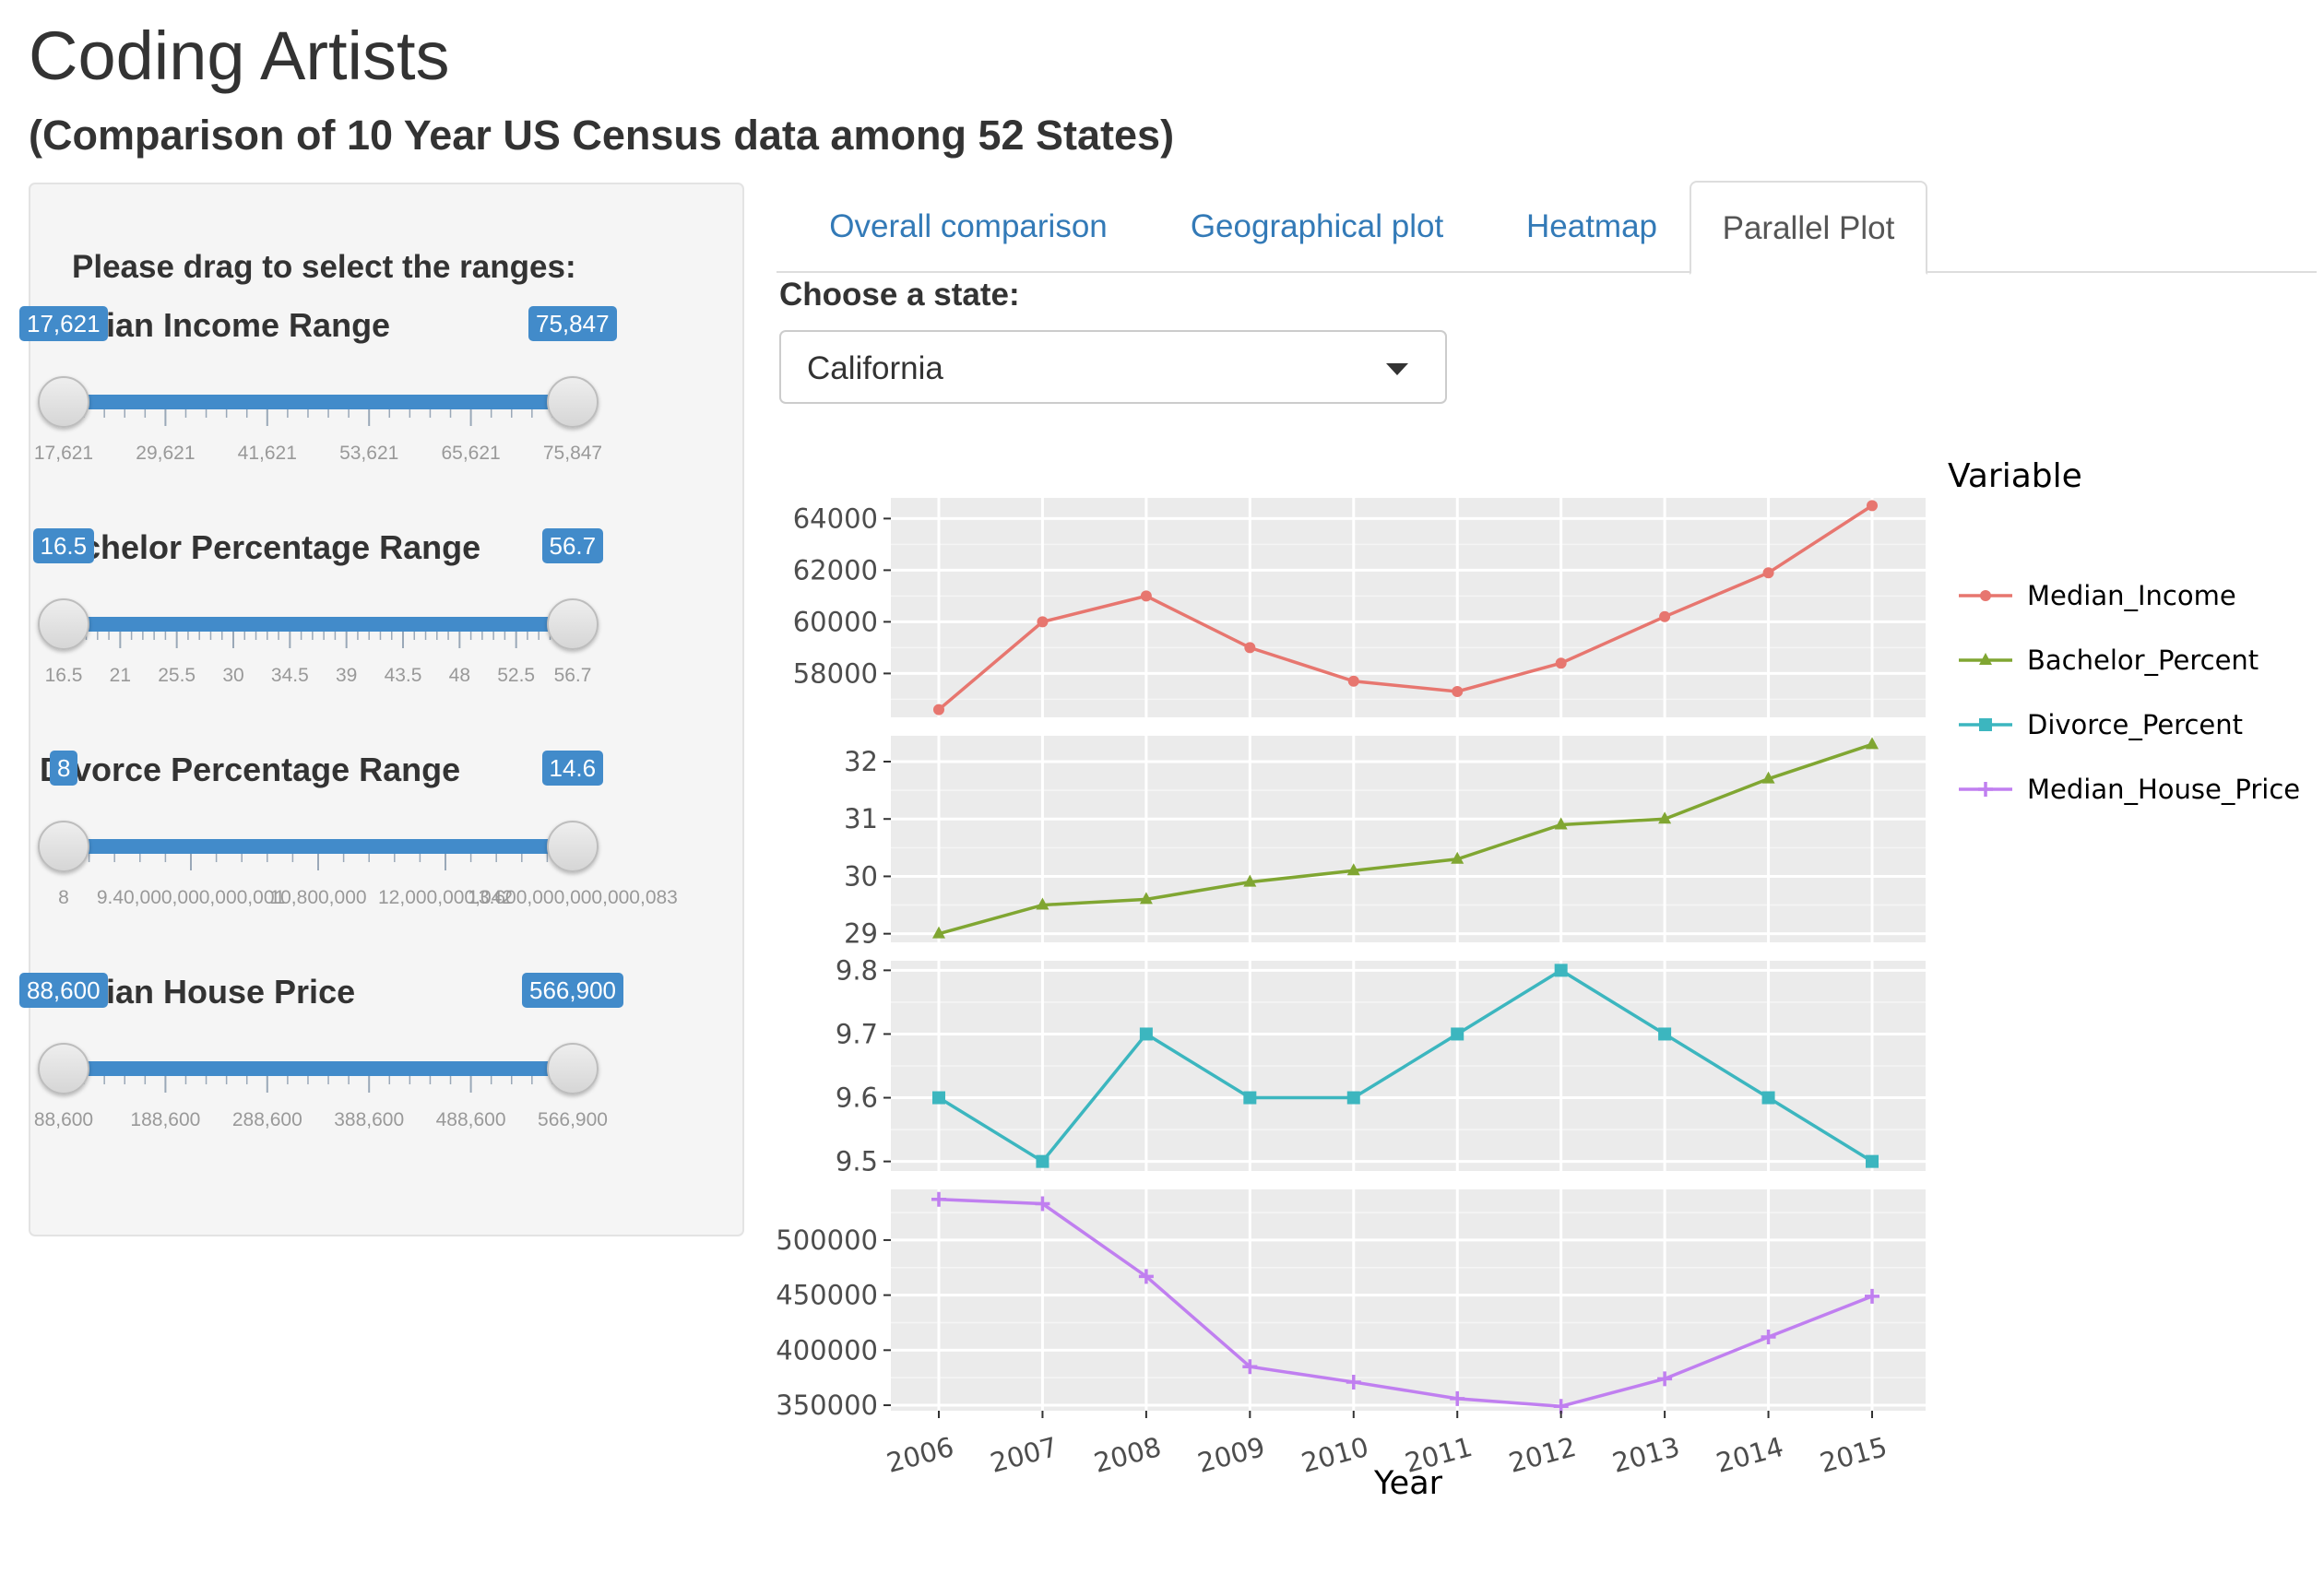 The width and height of the screenshot is (2324, 1573). Describe the element at coordinates (827, 1406) in the screenshot. I see `y-tick-label: 350000` at that location.